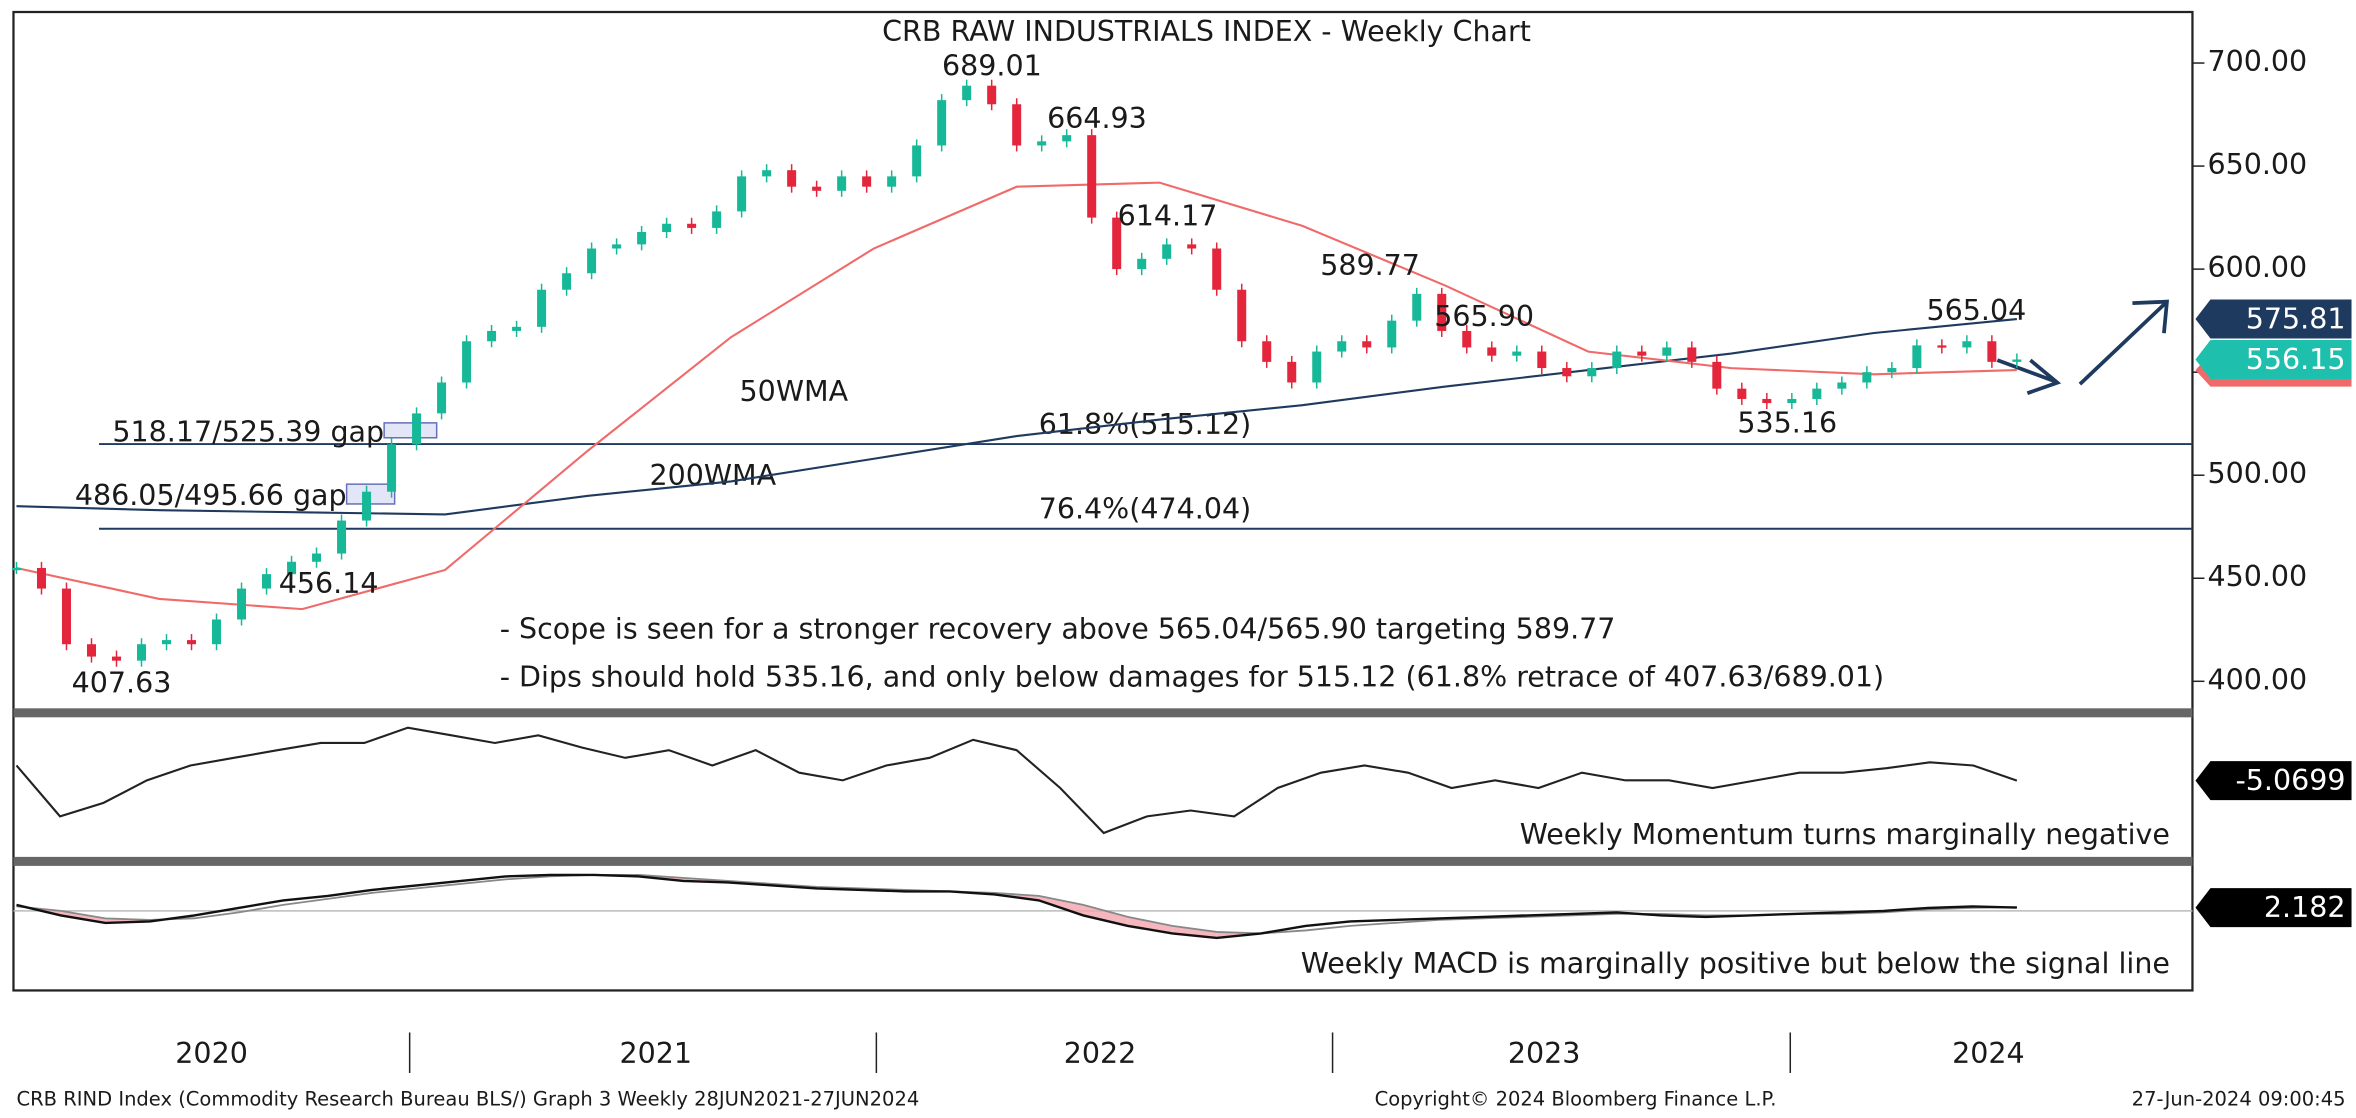 The width and height of the screenshot is (2356, 1118). Describe the element at coordinates (2257, 61) in the screenshot. I see `y-tick-label: 700.00` at that location.